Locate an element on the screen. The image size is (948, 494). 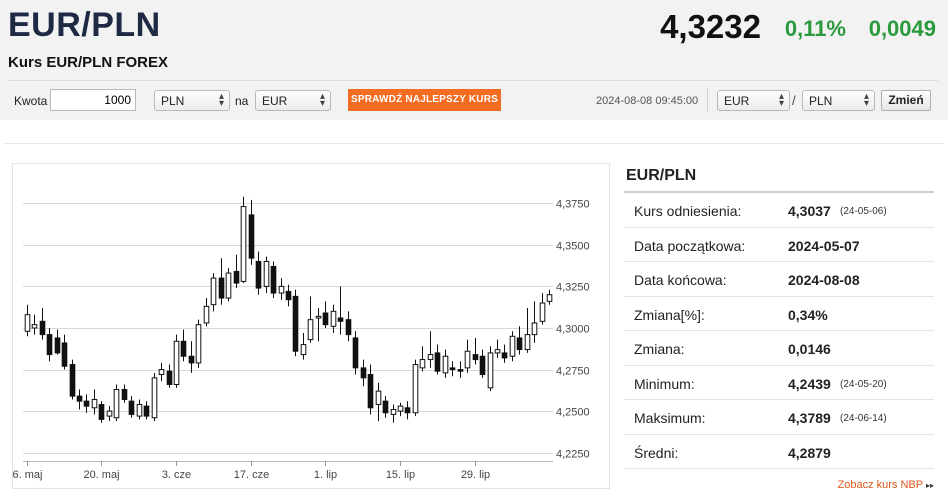
double-arrow-icon: ▸▸ is located at coordinates (929, 485).